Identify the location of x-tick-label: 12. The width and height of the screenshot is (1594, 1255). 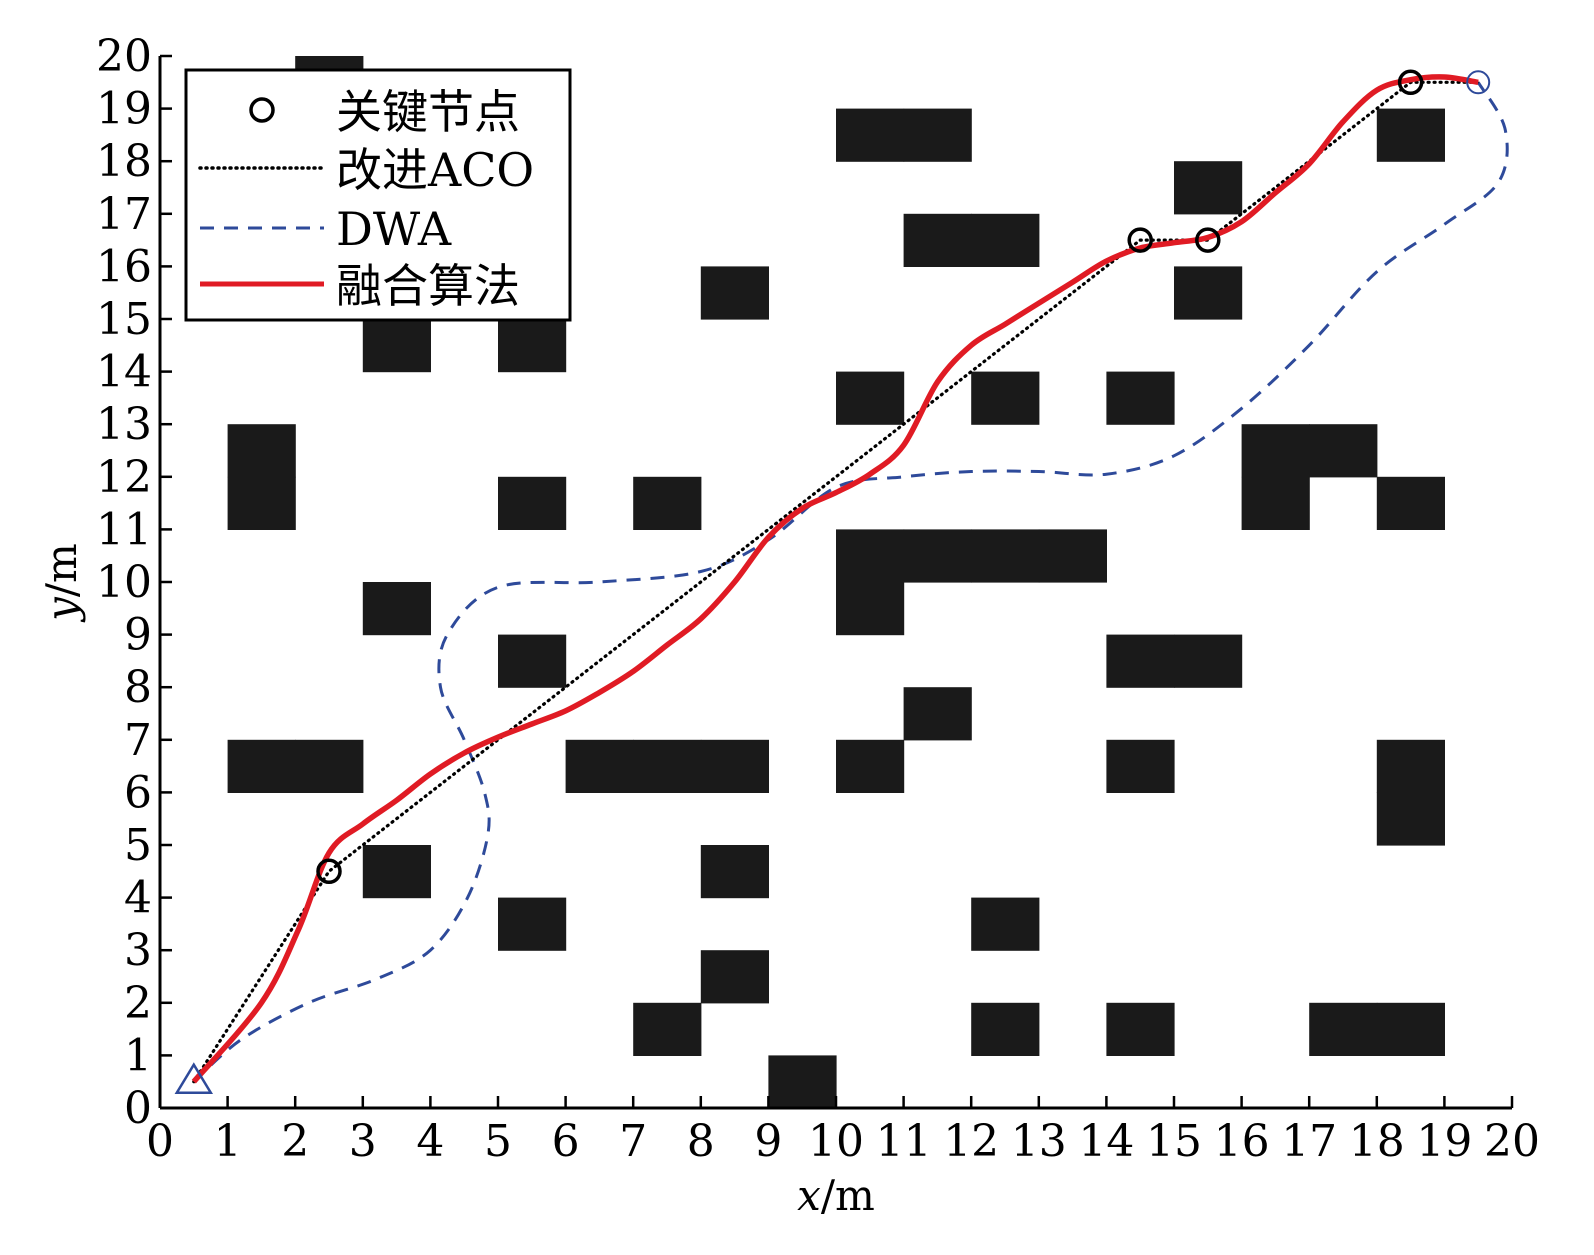
(971, 1141).